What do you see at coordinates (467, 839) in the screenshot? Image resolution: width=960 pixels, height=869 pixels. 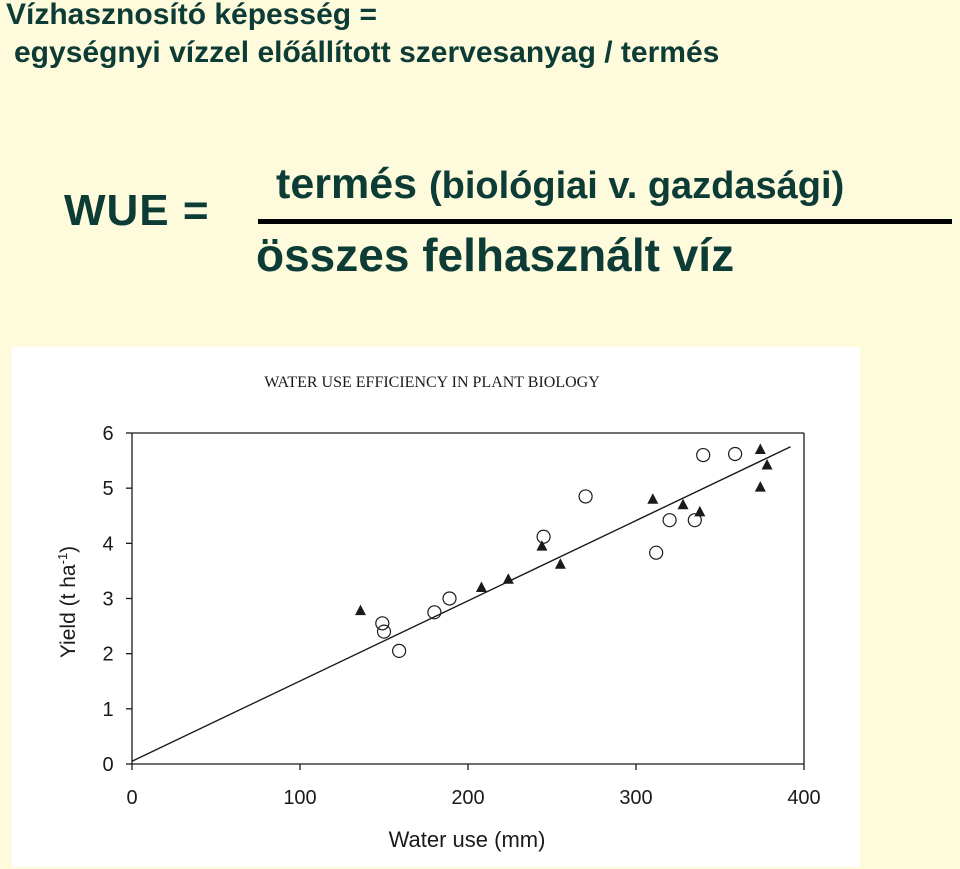 I see `x-axis-label: Water use (mm)` at bounding box center [467, 839].